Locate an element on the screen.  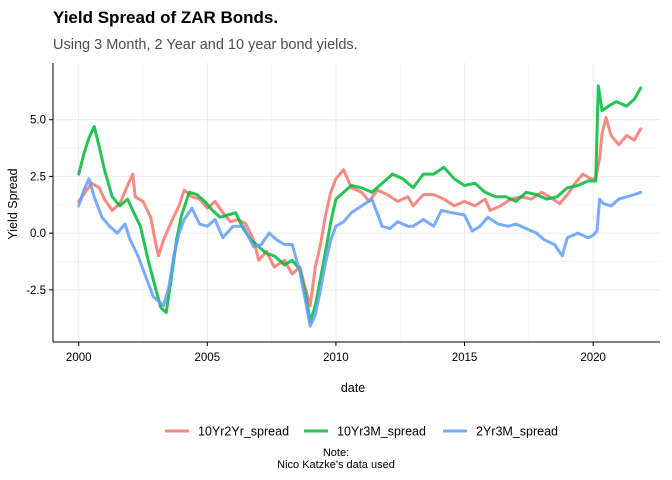
y-tick-label: -2.5 is located at coordinates (36, 291).